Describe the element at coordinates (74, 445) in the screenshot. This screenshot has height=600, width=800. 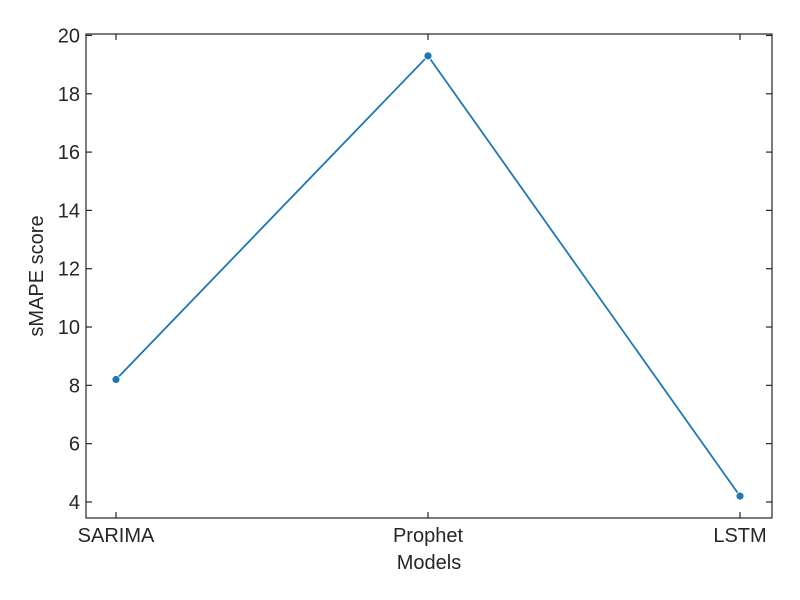
I see `y-tick-label: 6` at that location.